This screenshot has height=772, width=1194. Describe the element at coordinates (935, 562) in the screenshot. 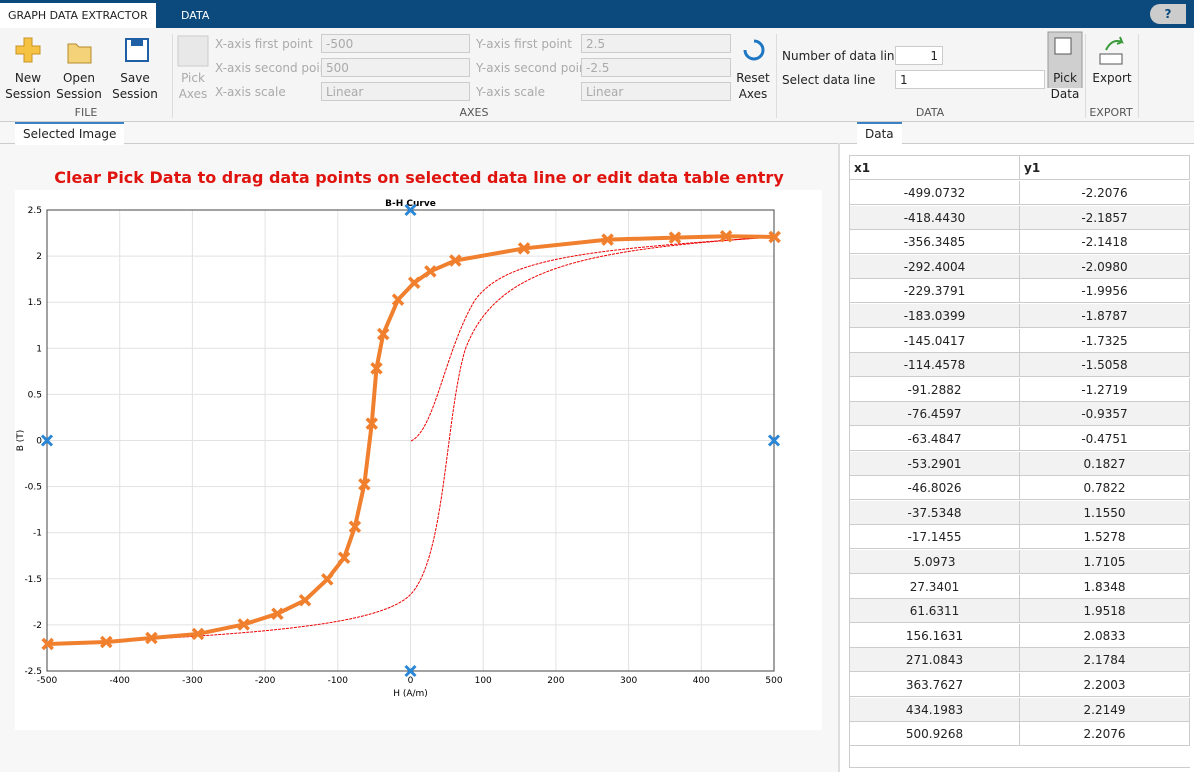

I see `table-cell: 5.0973` at that location.